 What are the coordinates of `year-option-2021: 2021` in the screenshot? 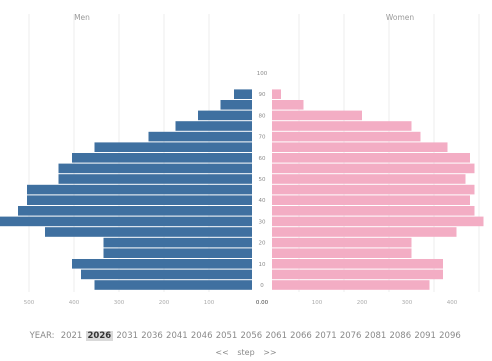 It's located at (71, 336).